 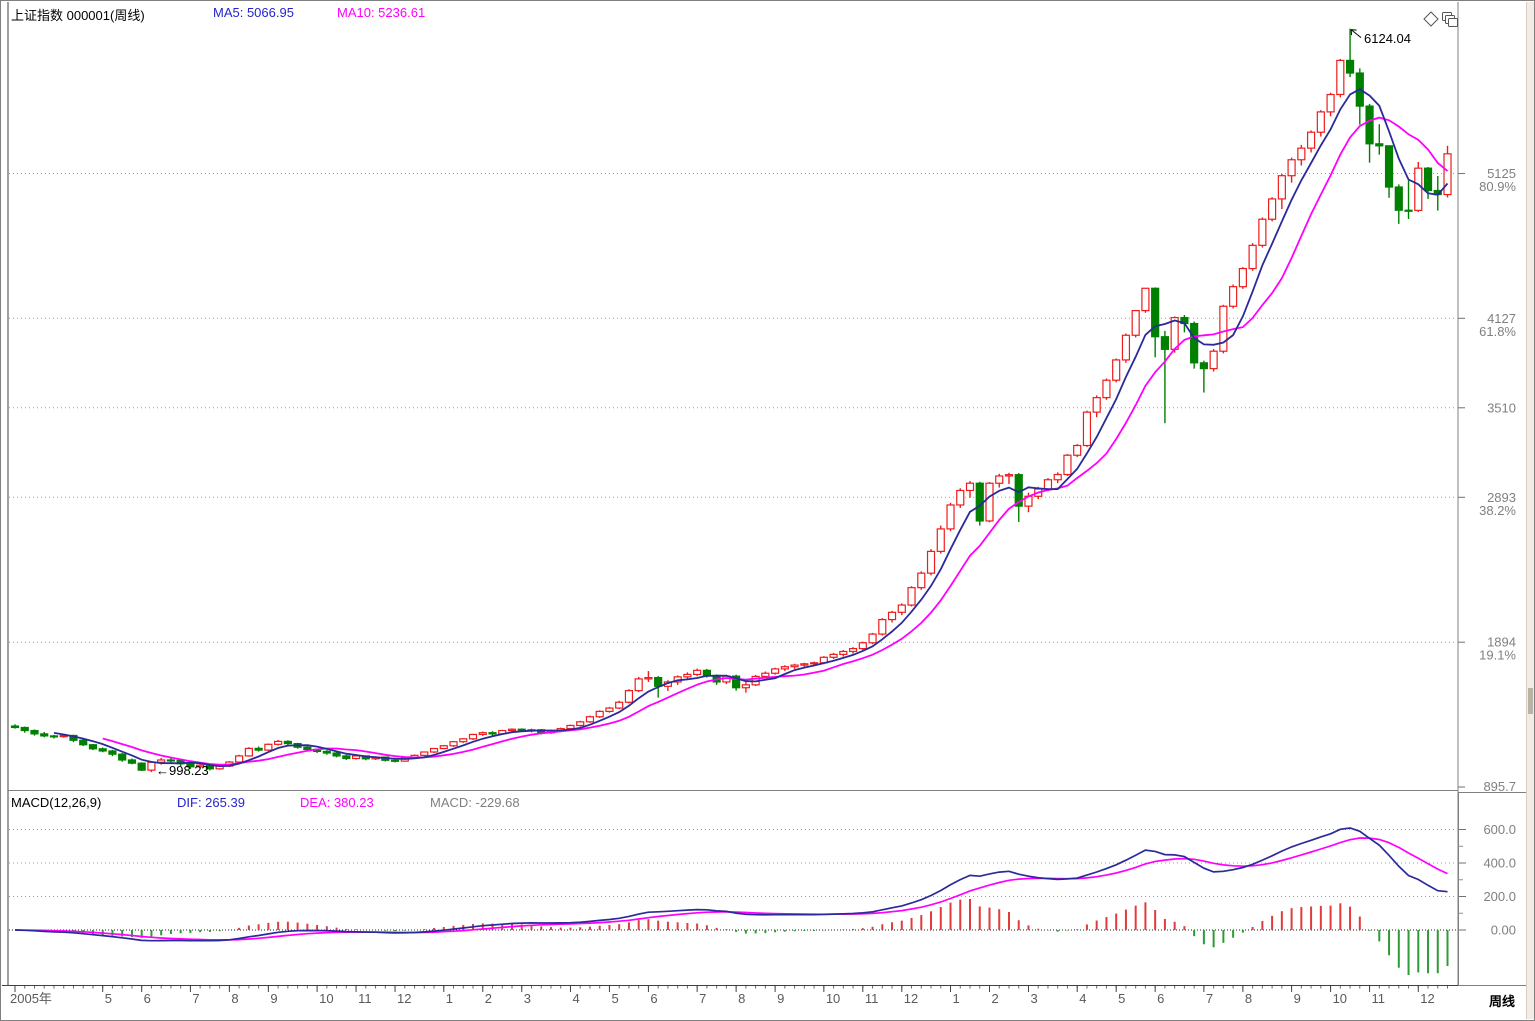 I want to click on dif-readout: DIF: 265.39, so click(x=211, y=802).